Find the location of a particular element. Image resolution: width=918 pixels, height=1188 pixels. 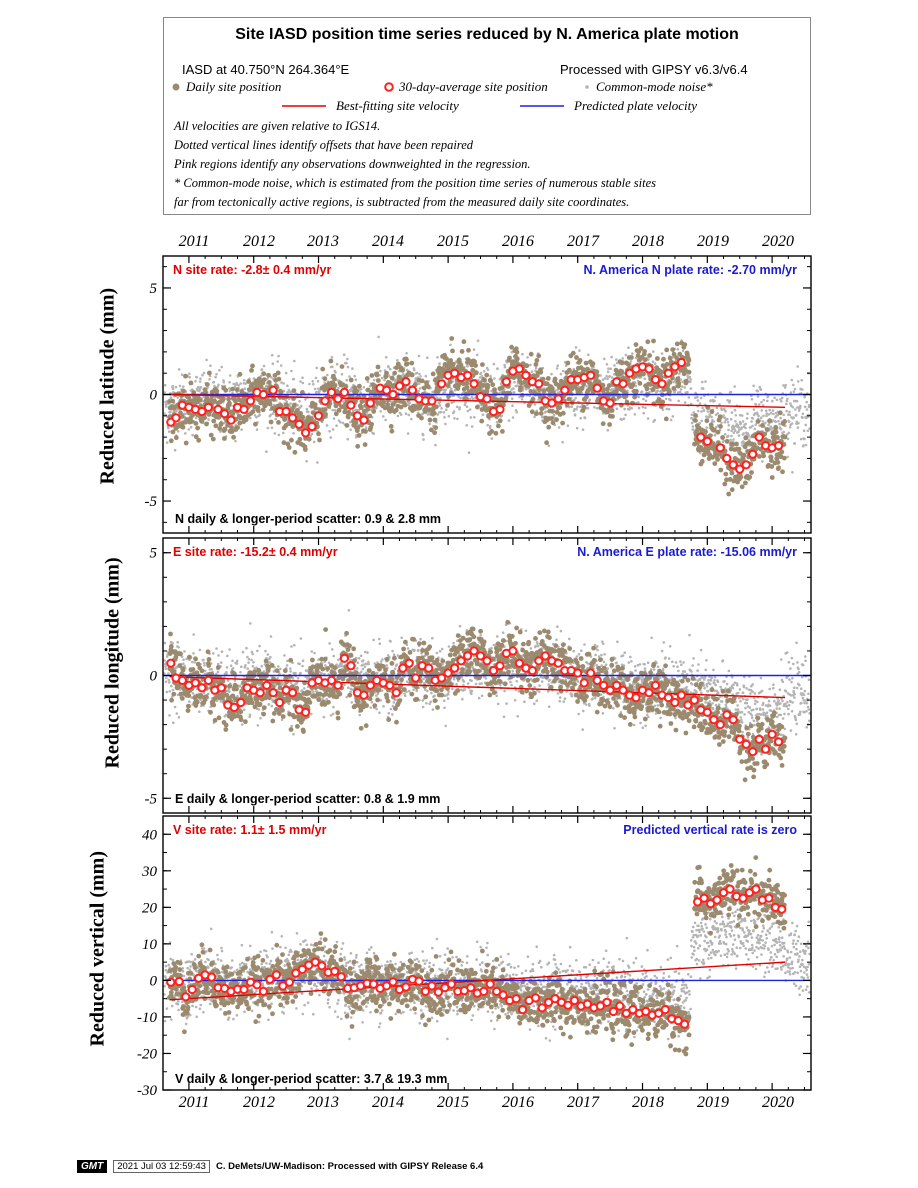

best-fit-label: Best-fitting site velocity is located at coordinates (397, 105).